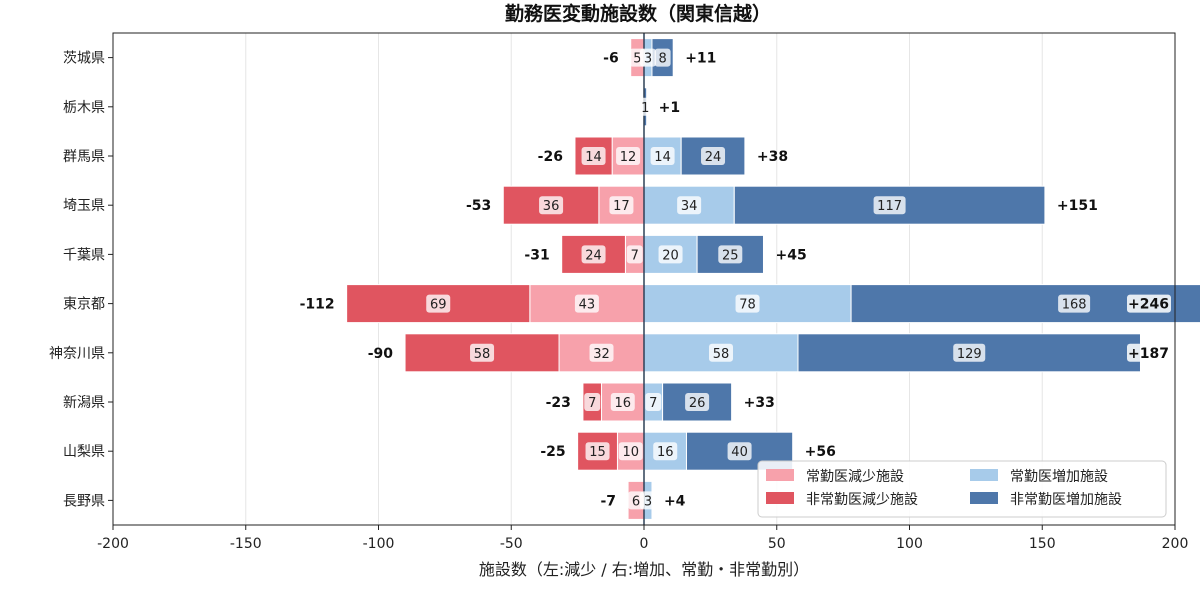 This screenshot has width=1200, height=598. Describe the element at coordinates (84, 255) in the screenshot. I see `y-tick-label: 千葉県` at that location.